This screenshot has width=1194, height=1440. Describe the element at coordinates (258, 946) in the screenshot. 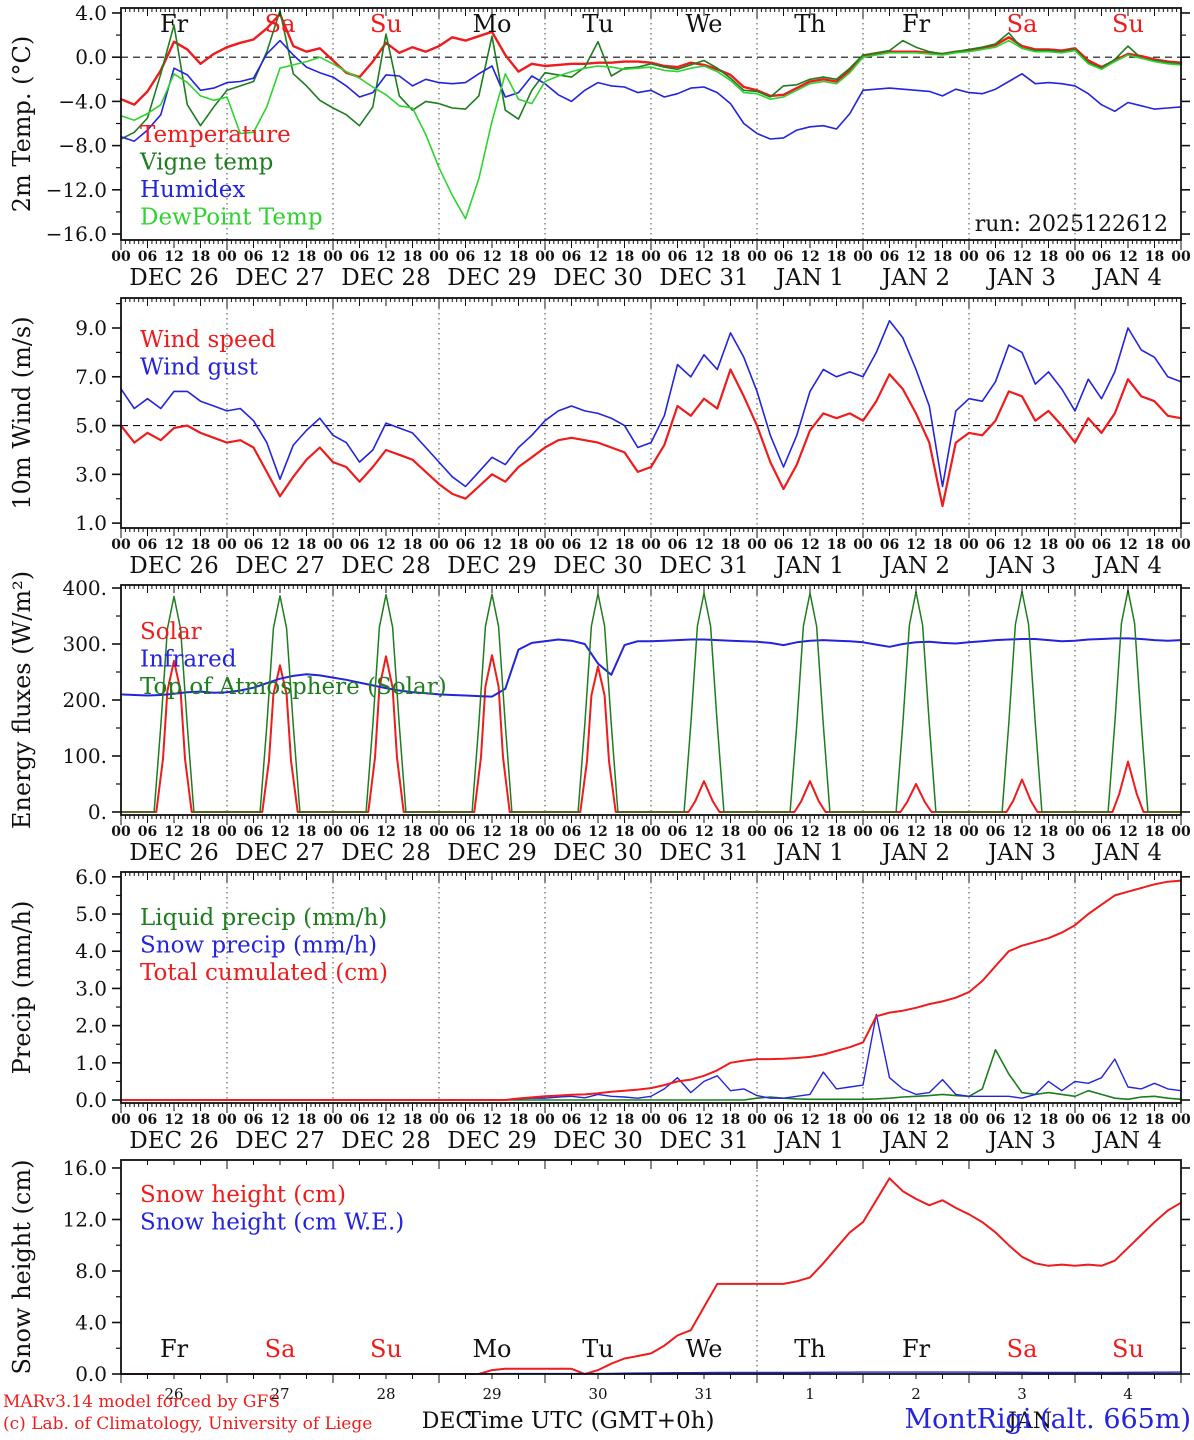

I see `legend-snow-precip-mm-h: Snow precip (mm/h)` at that location.